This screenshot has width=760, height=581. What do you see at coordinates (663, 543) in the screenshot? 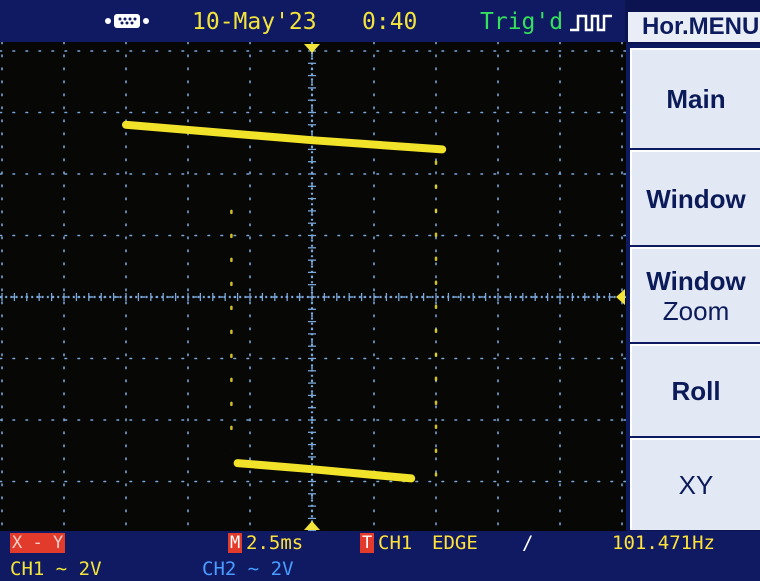
I see `frequency-readout: 101.471Hz` at bounding box center [663, 543].